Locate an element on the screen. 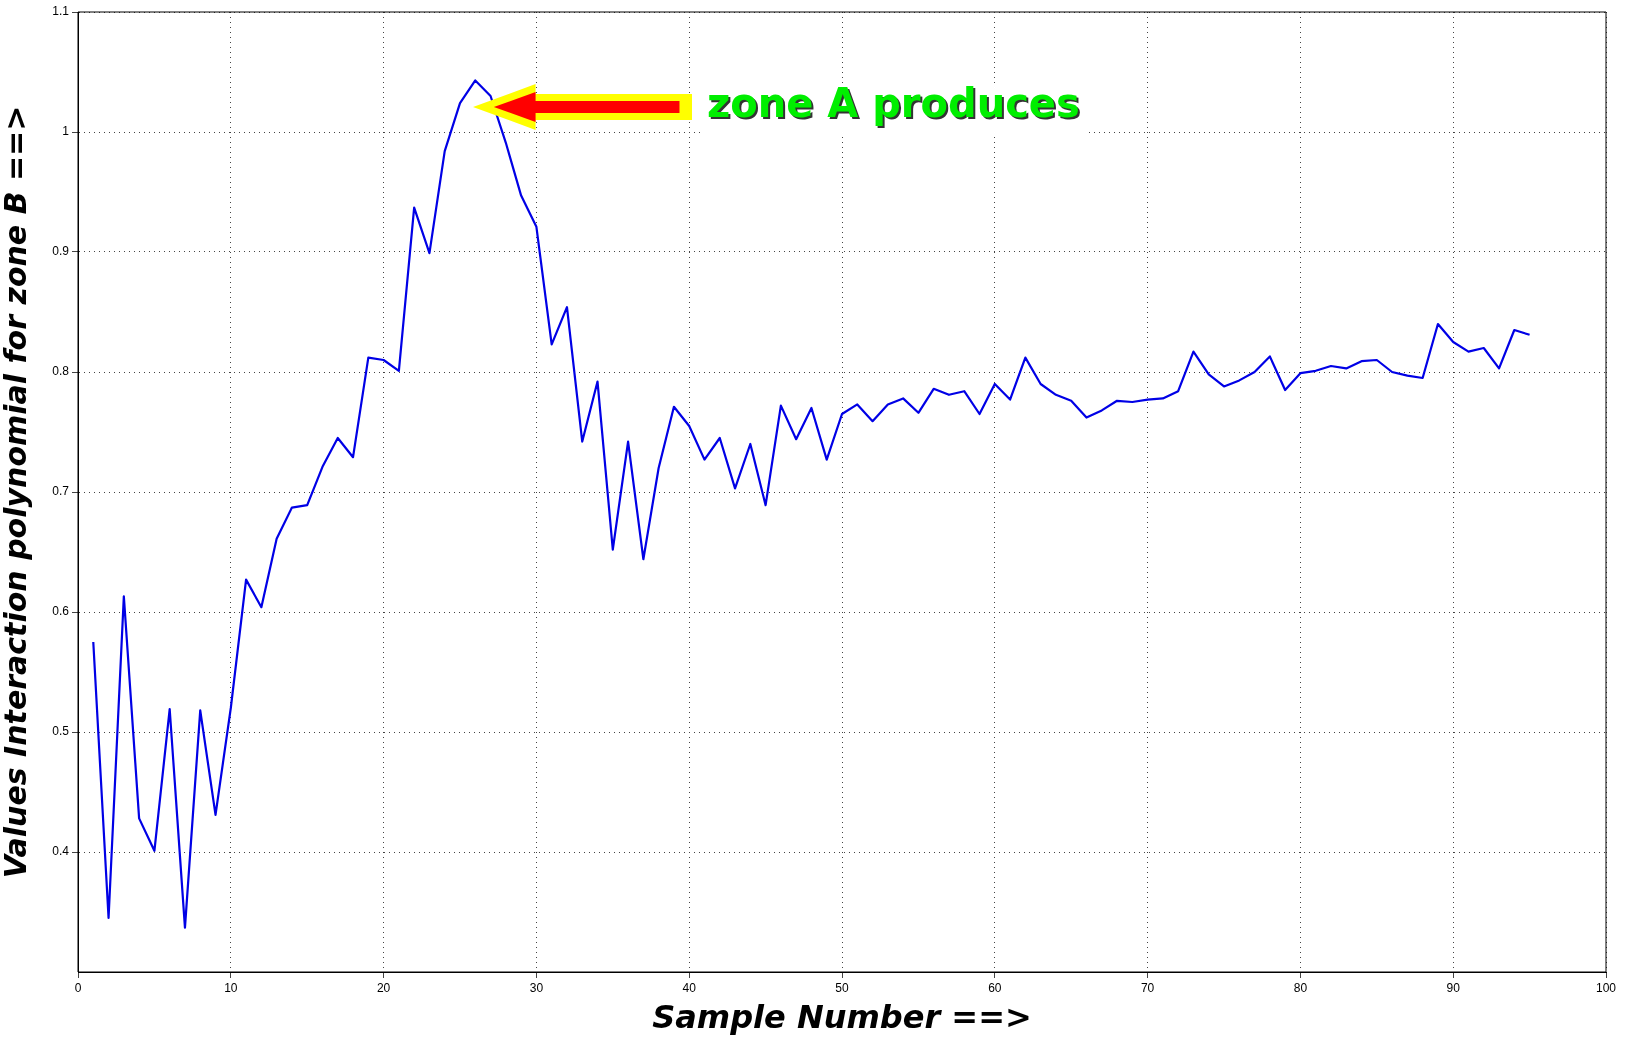 Image resolution: width=1630 pixels, height=1039 pixels. y-tick-label: 0.7 is located at coordinates (61, 491).